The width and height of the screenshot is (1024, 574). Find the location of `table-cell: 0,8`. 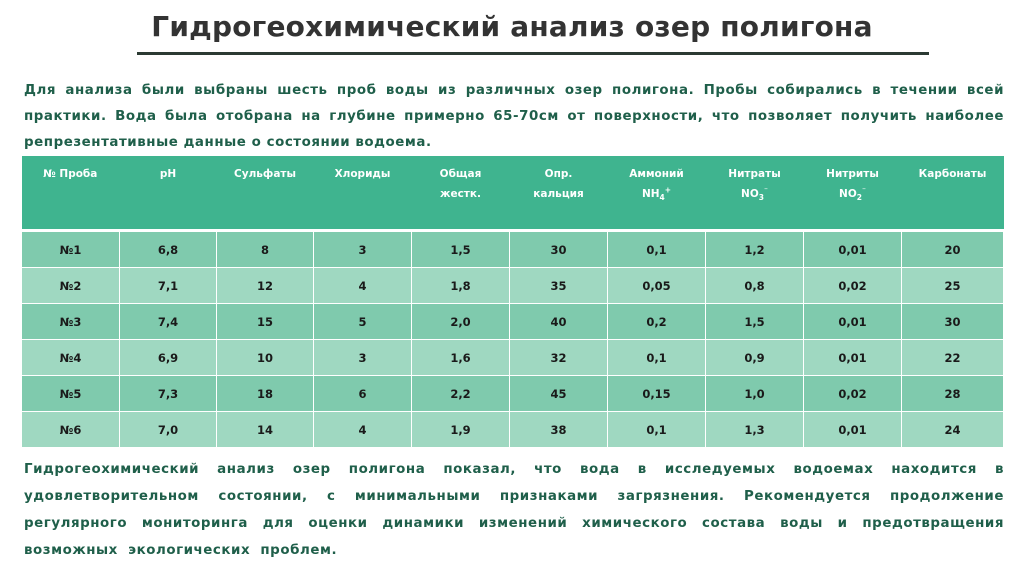

table-cell: 0,8 is located at coordinates (754, 285).